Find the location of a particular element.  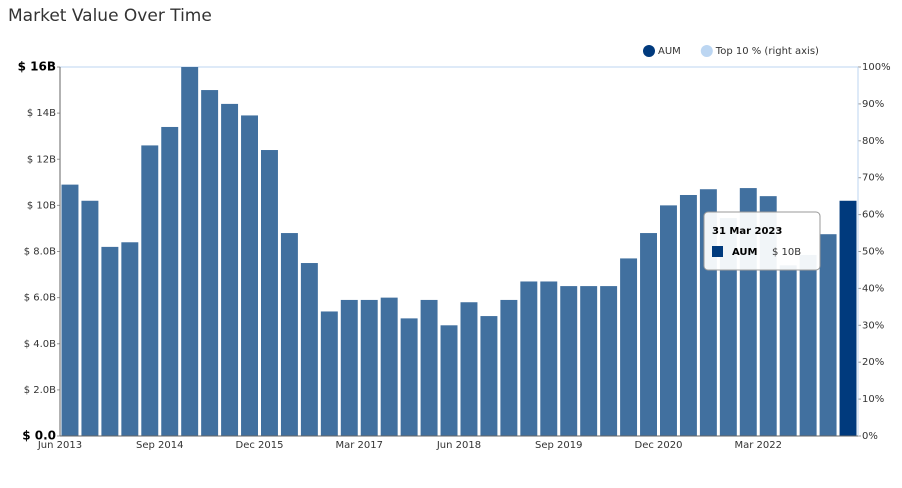

y-tick-label: $ 0.0 is located at coordinates (39, 436).